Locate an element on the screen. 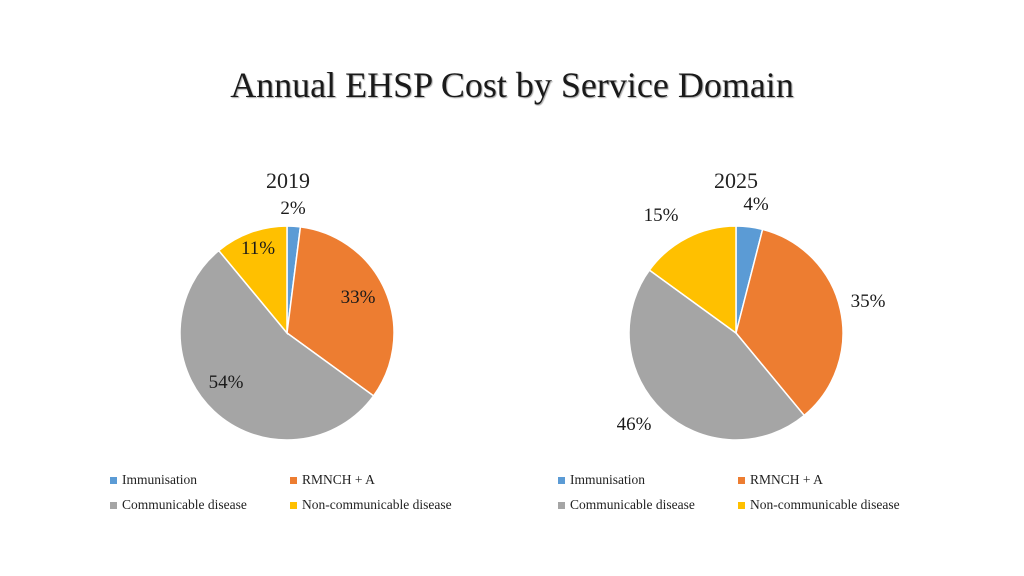 The height and width of the screenshot is (576, 1024). data-label-rmnch-a: 35% is located at coordinates (868, 301).